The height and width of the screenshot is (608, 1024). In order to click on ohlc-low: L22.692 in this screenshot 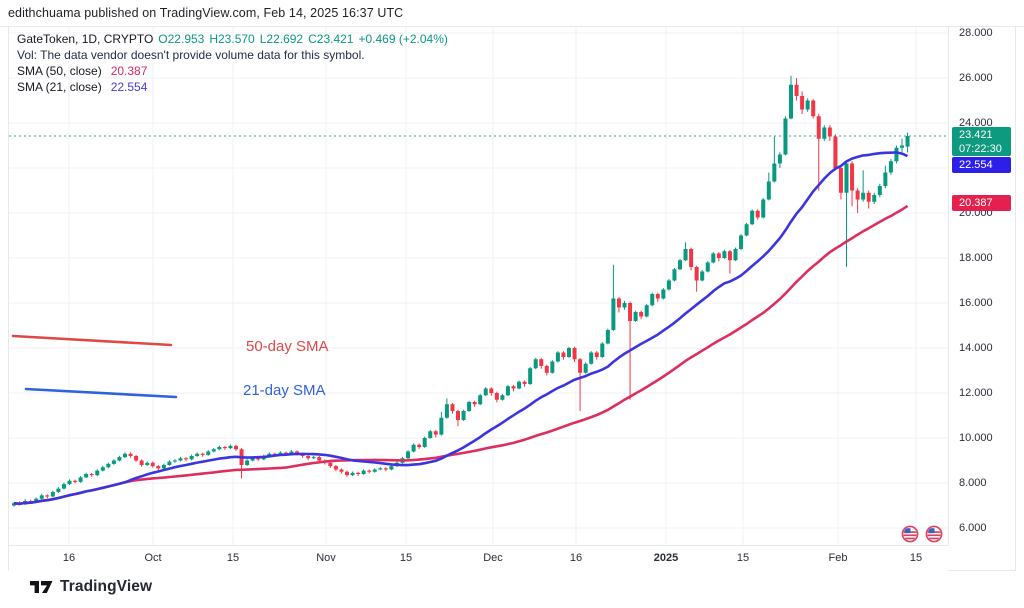, I will do `click(281, 39)`.